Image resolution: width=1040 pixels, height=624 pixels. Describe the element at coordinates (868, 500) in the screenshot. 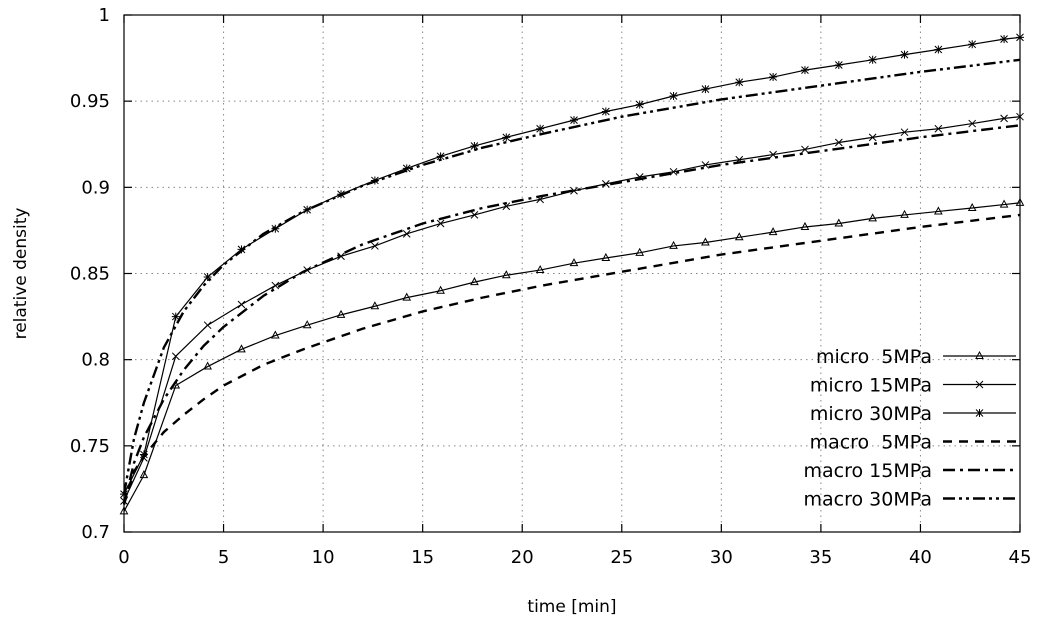

I see `legend-label: macro 30MPa` at that location.